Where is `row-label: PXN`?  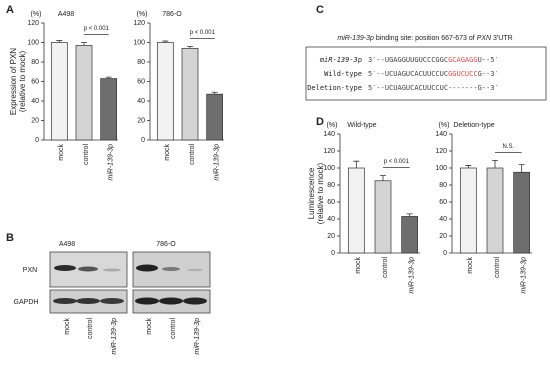 row-label: PXN is located at coordinates (30, 270).